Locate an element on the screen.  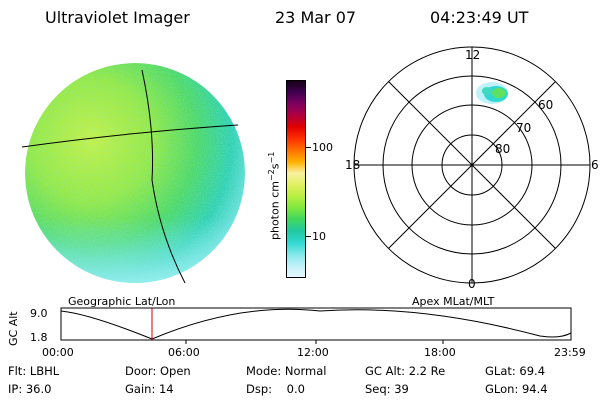
mlat-label-80: 80 is located at coordinates (502, 149).